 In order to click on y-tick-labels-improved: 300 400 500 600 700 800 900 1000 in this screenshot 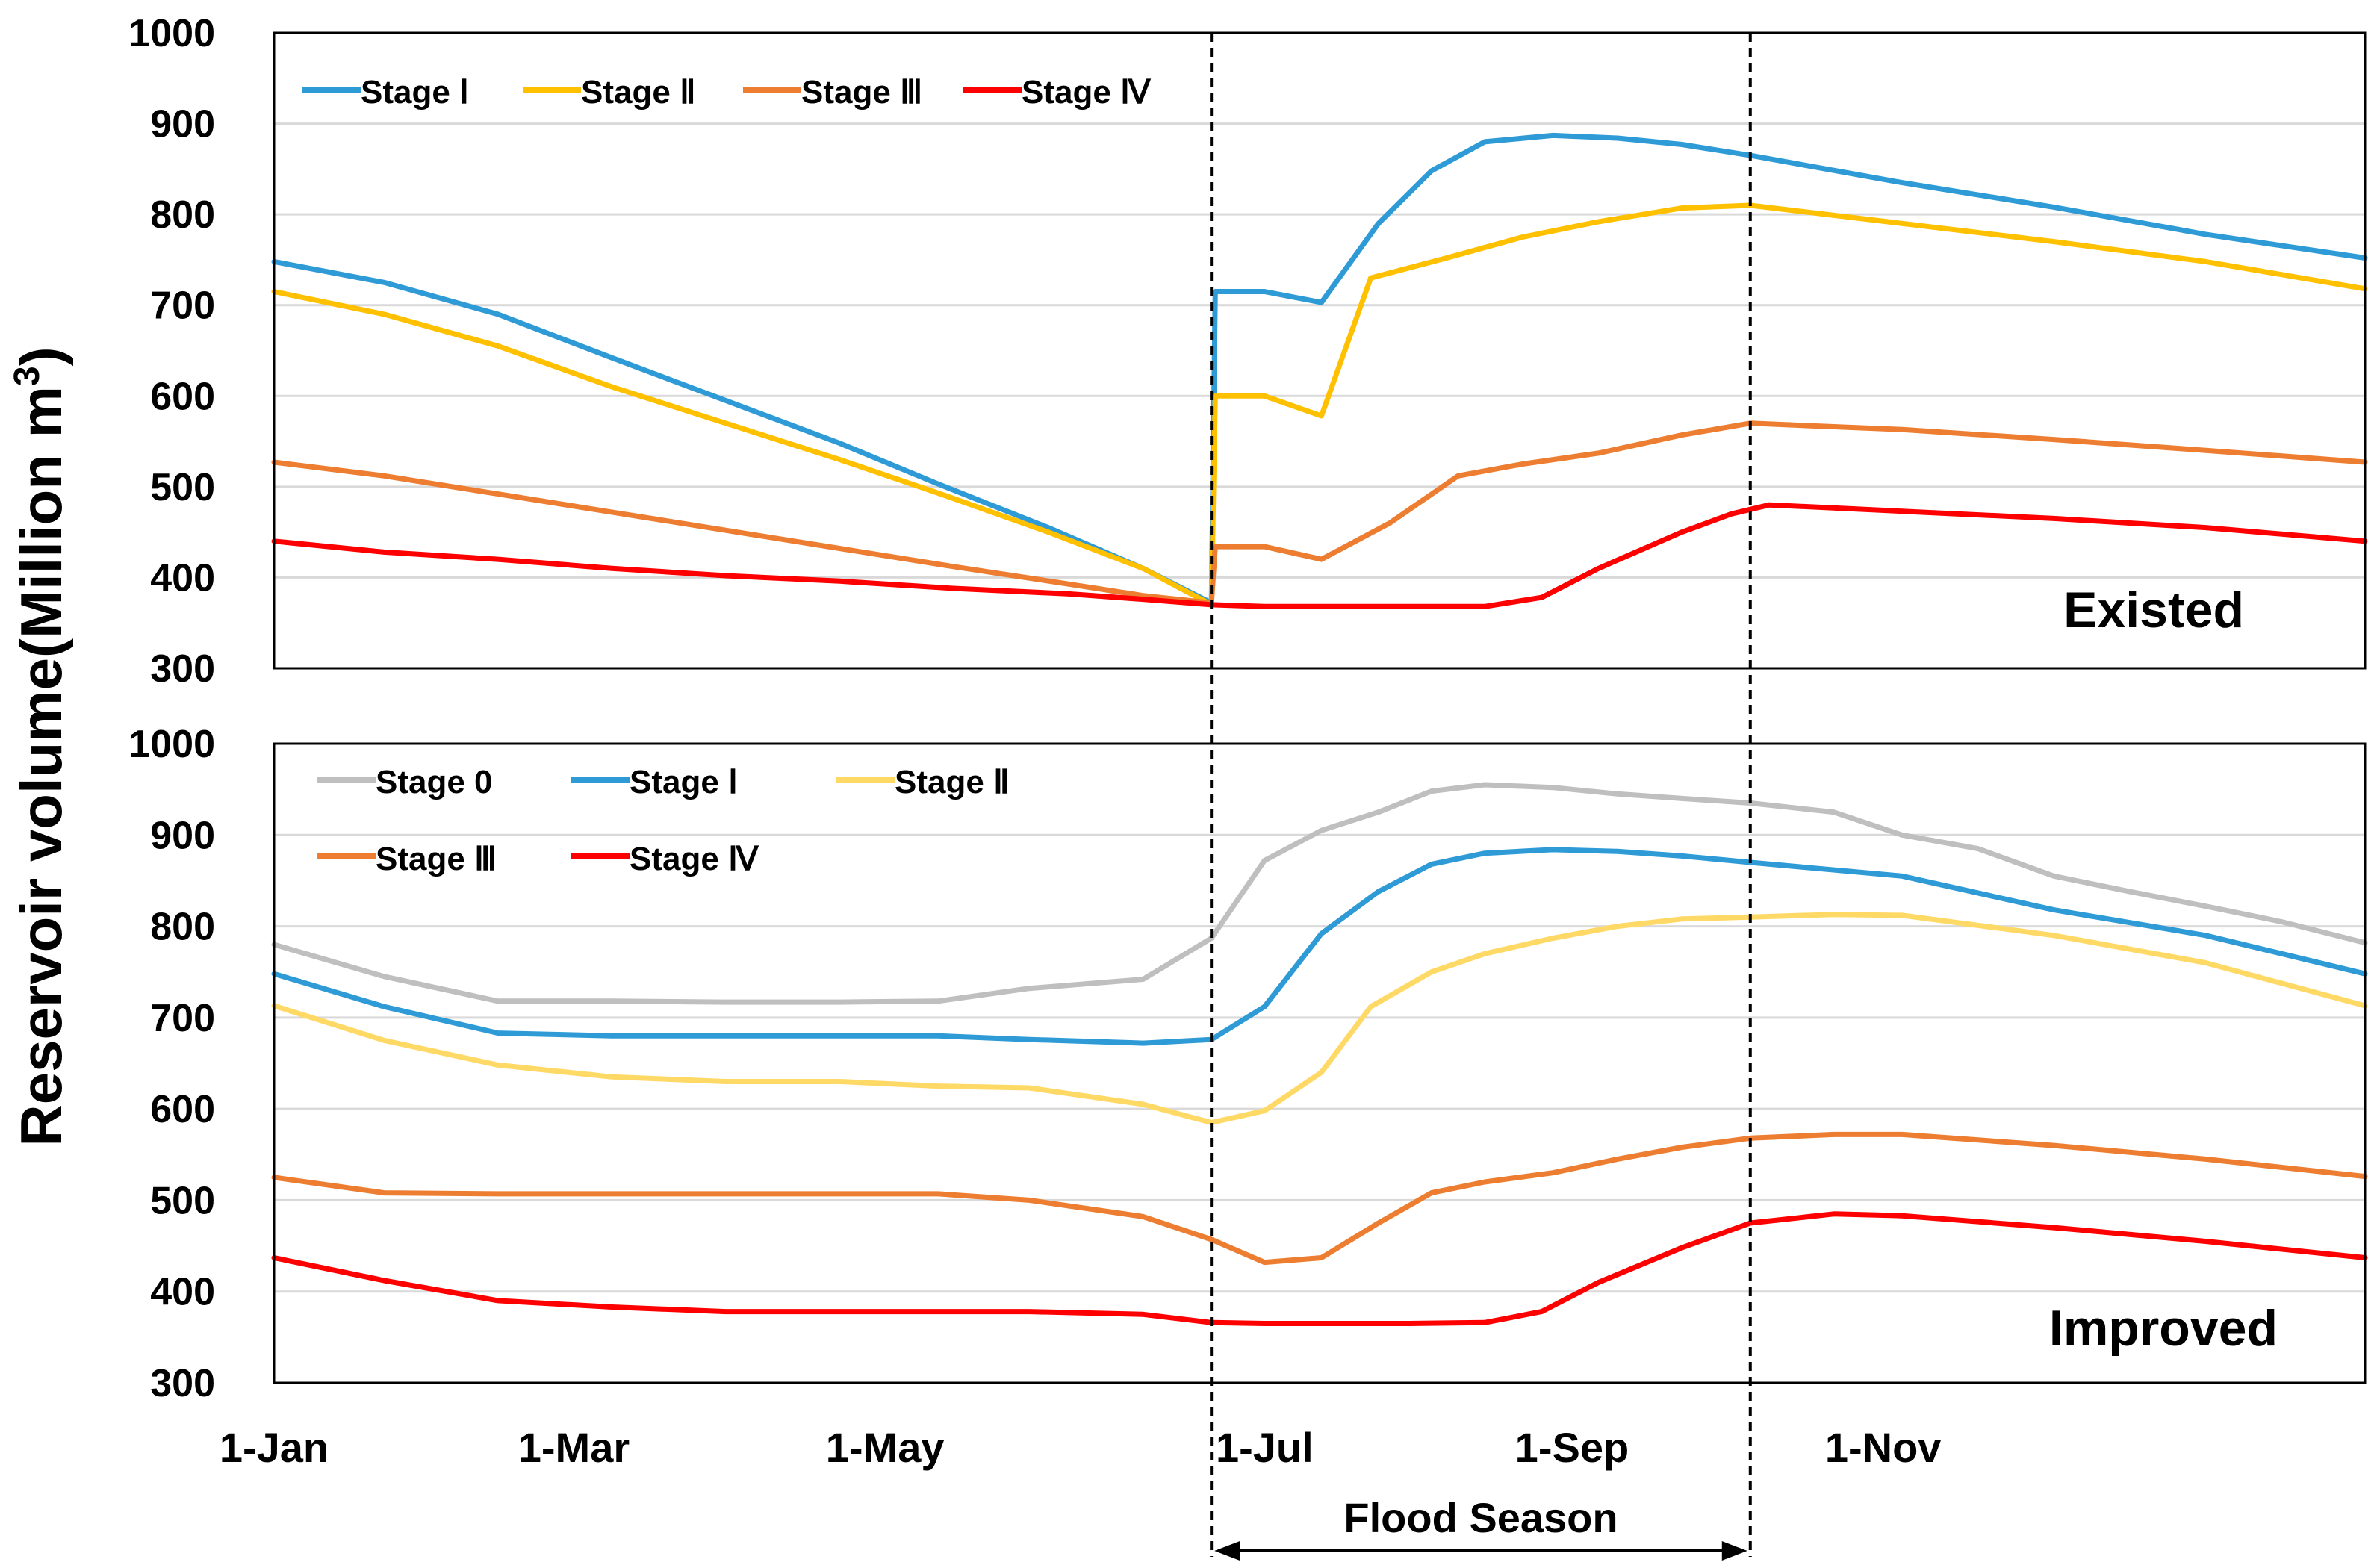, I will do `click(171, 1064)`.